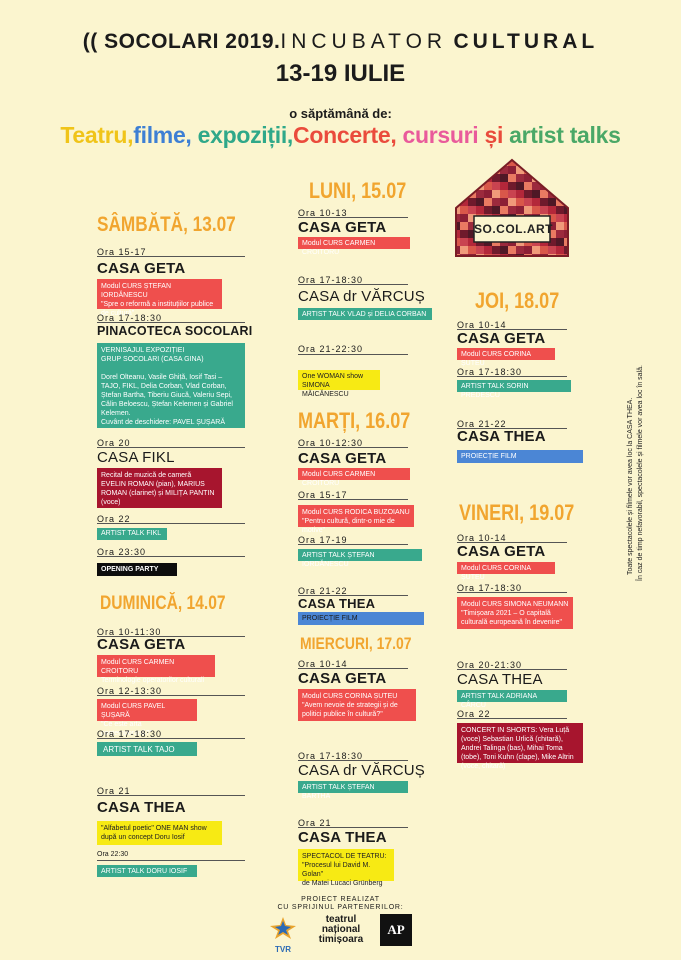 The height and width of the screenshot is (960, 681). Describe the element at coordinates (323, 664) in the screenshot. I see `time-label: Ora 10-14` at that location.